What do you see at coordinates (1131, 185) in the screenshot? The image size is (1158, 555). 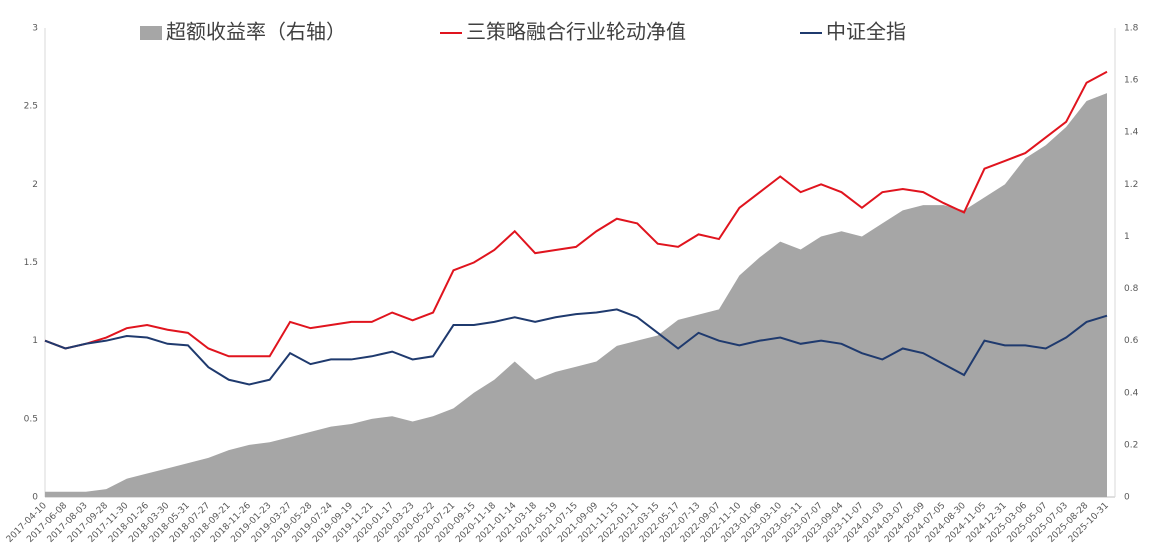 I see `y2-tick-label: 1.2` at bounding box center [1131, 185].